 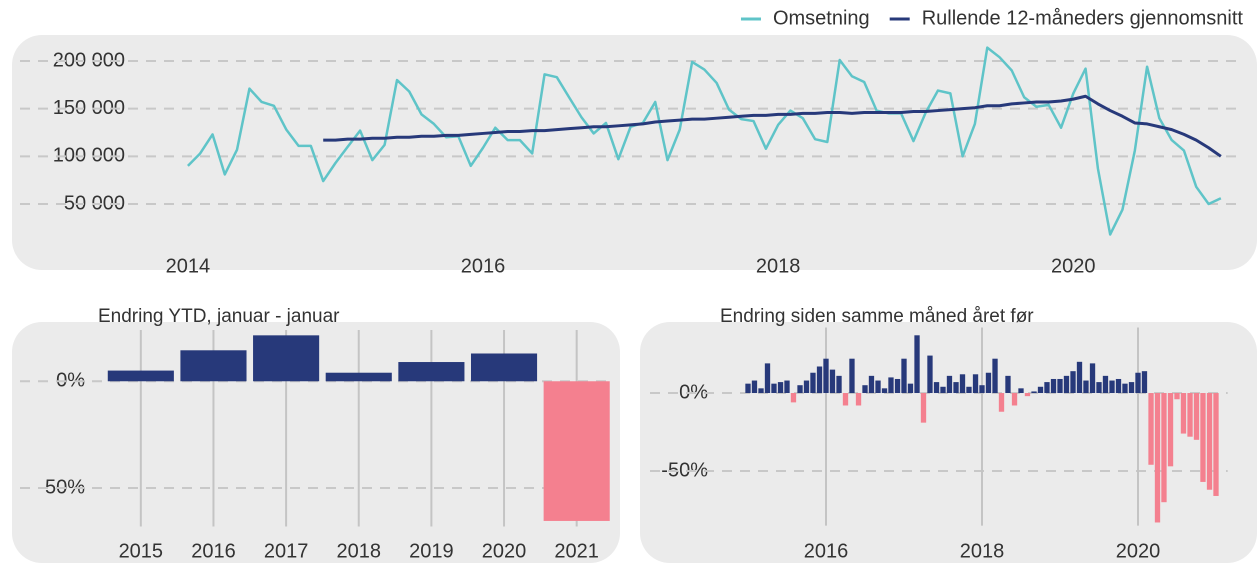 What do you see at coordinates (576, 551) in the screenshot?
I see `x-tick-label: 2021` at bounding box center [576, 551].